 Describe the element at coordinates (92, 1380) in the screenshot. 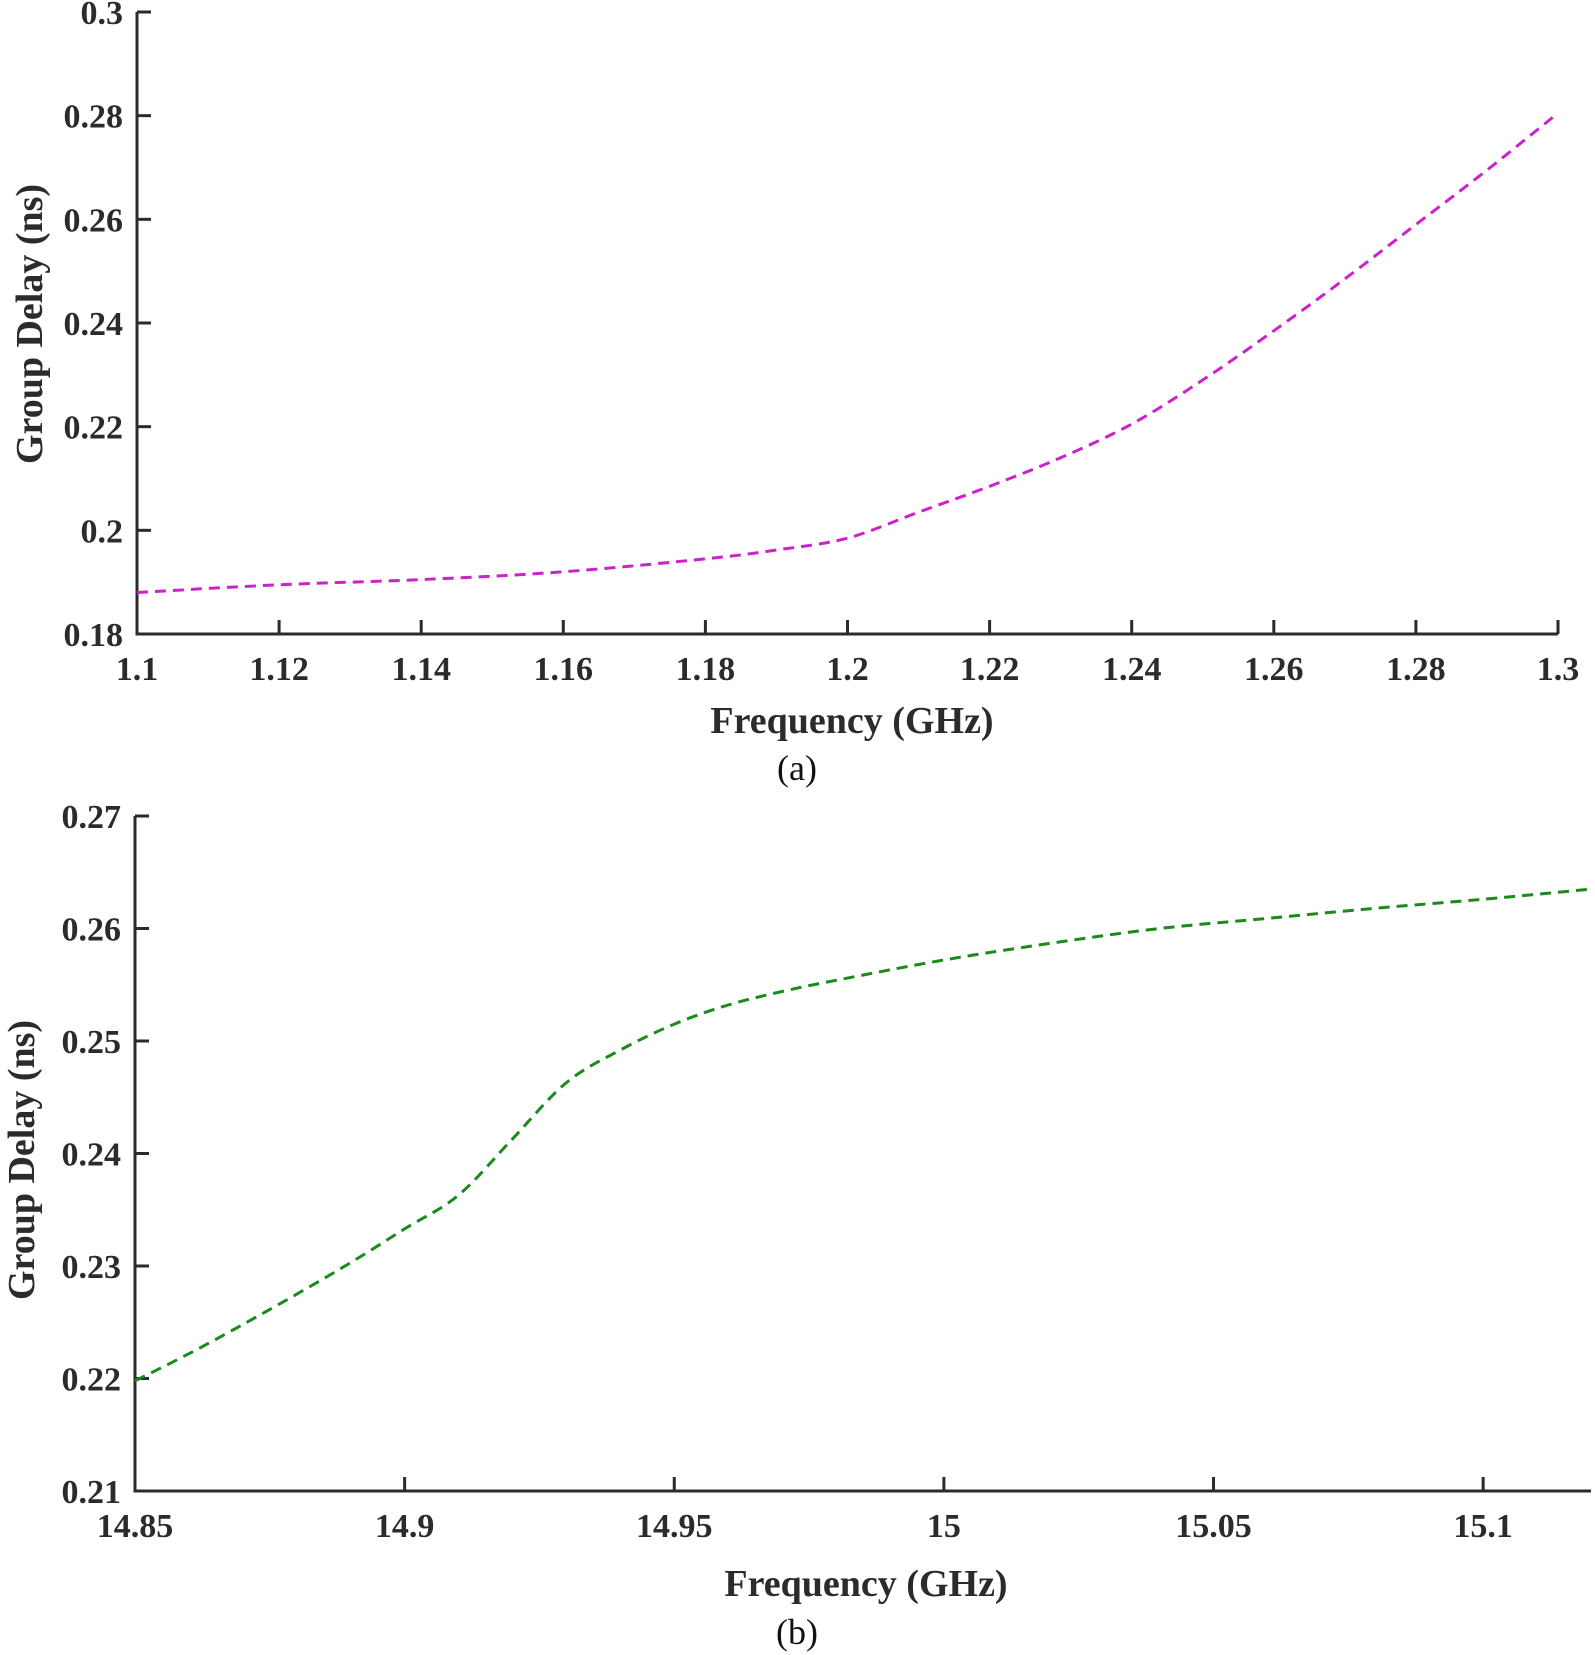

I see `y-tick-label-b: 0.22` at that location.